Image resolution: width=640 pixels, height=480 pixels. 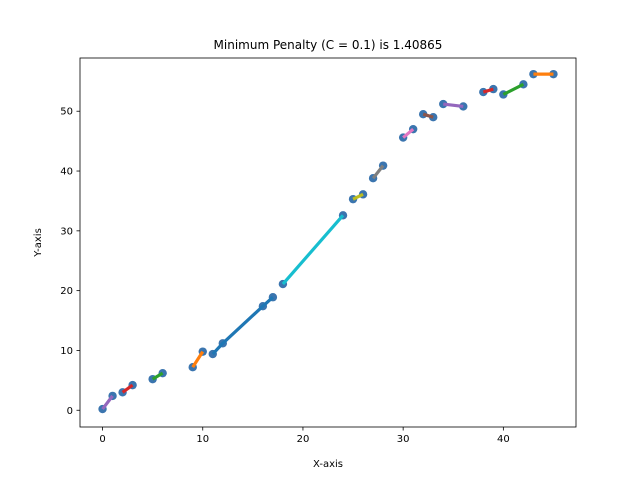 What do you see at coordinates (403, 439) in the screenshot?
I see `x-tick-label: 30` at bounding box center [403, 439].